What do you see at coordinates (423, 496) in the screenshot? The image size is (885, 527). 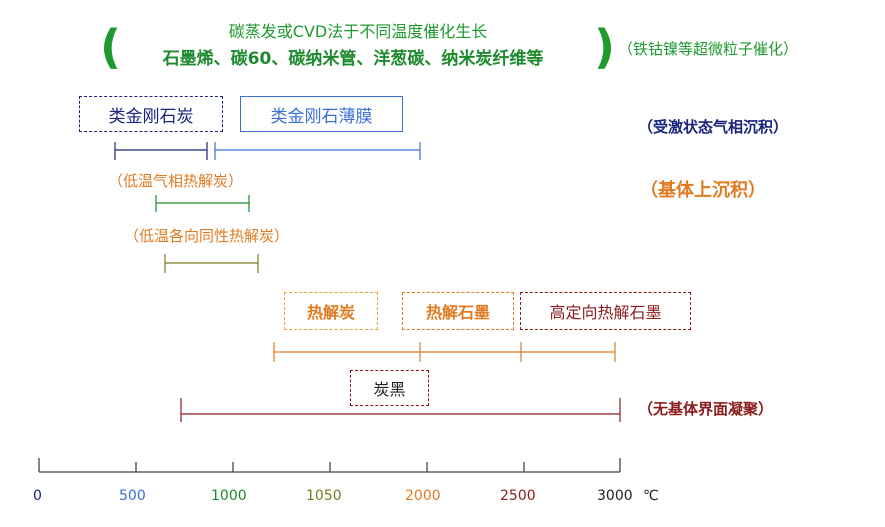 I see `axis-tick-label-2000: 2000` at bounding box center [423, 496].